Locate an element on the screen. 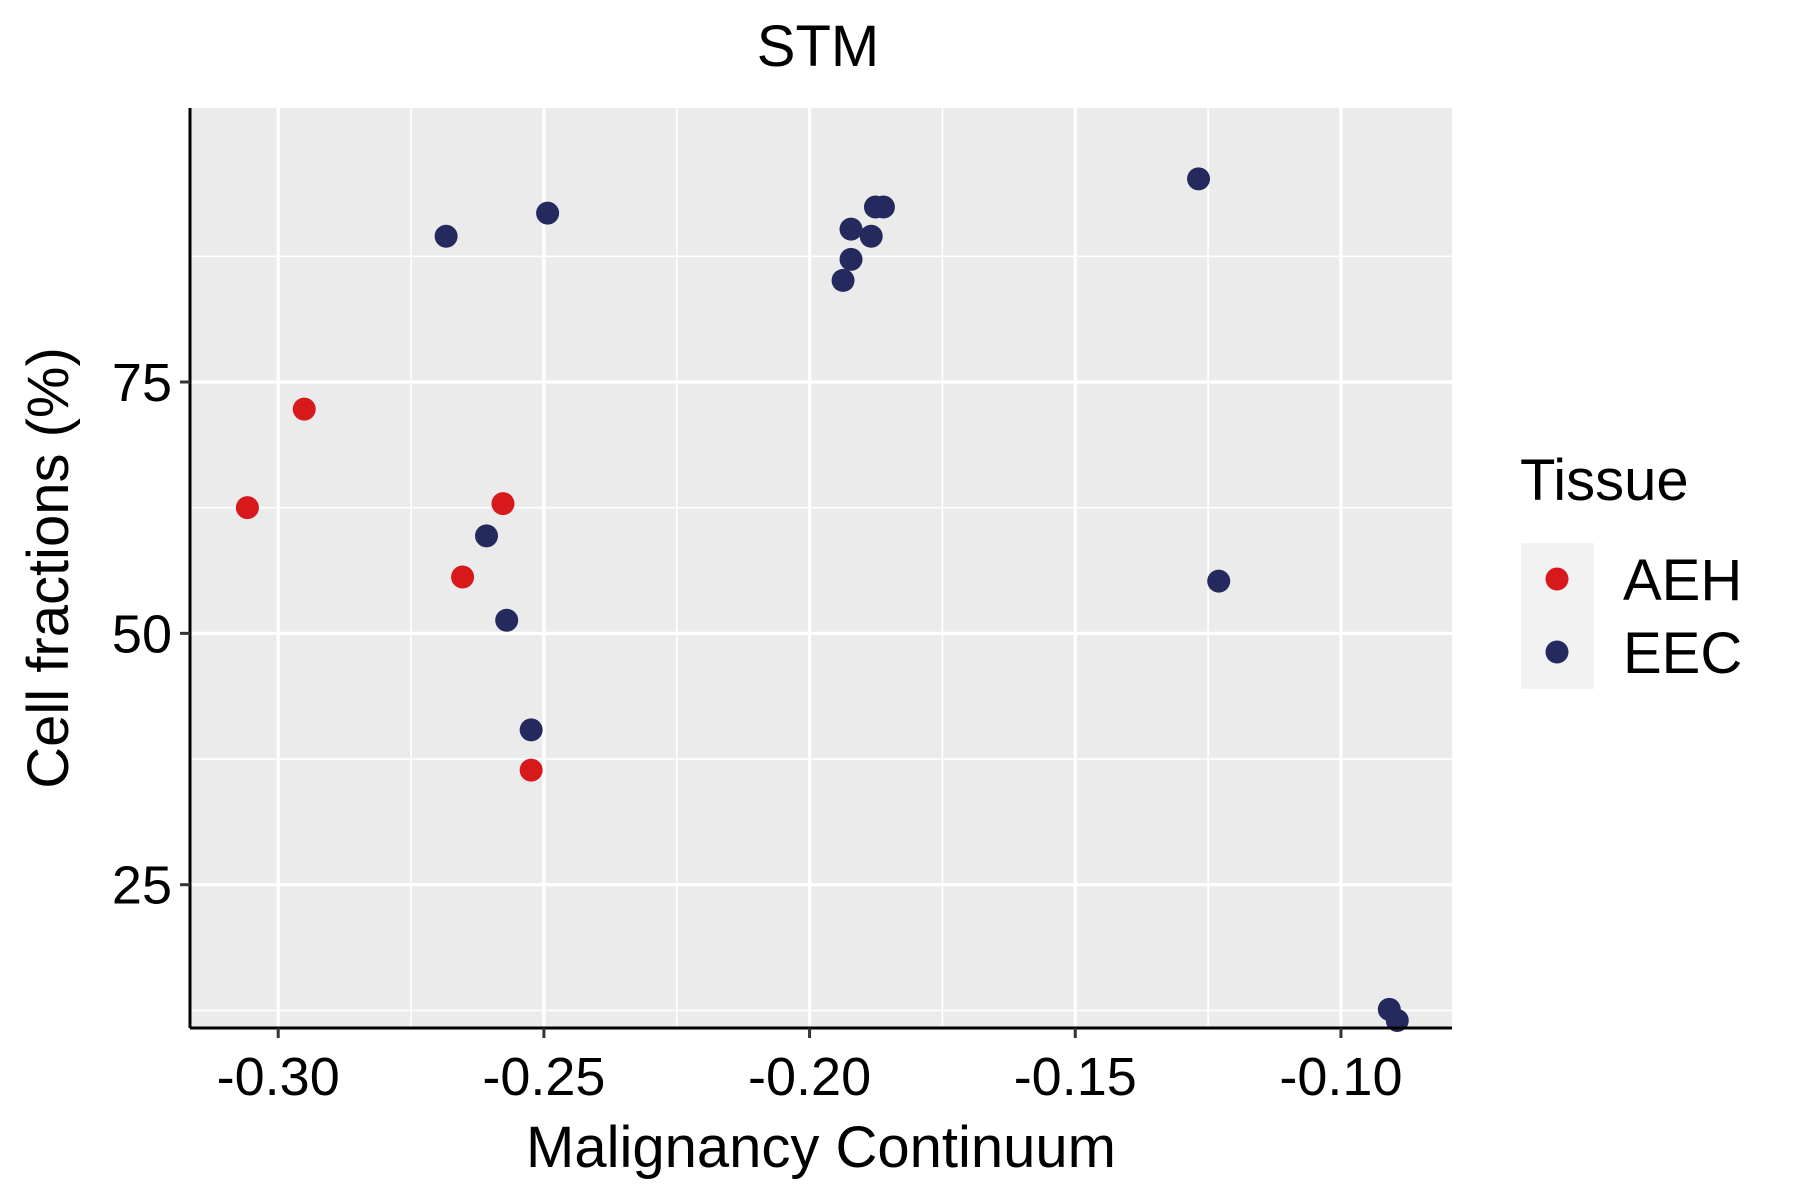  x-axis-ticks: -0.30 -0.25 -0.20 -0.15 -0.10 is located at coordinates (809, 1067).